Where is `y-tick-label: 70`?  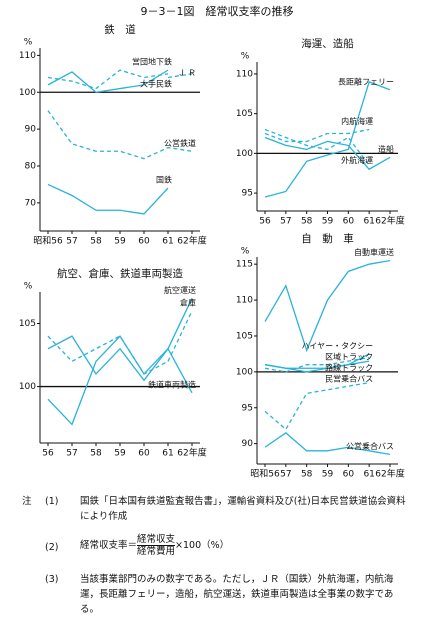 y-tick-label: 70 is located at coordinates (31, 203).